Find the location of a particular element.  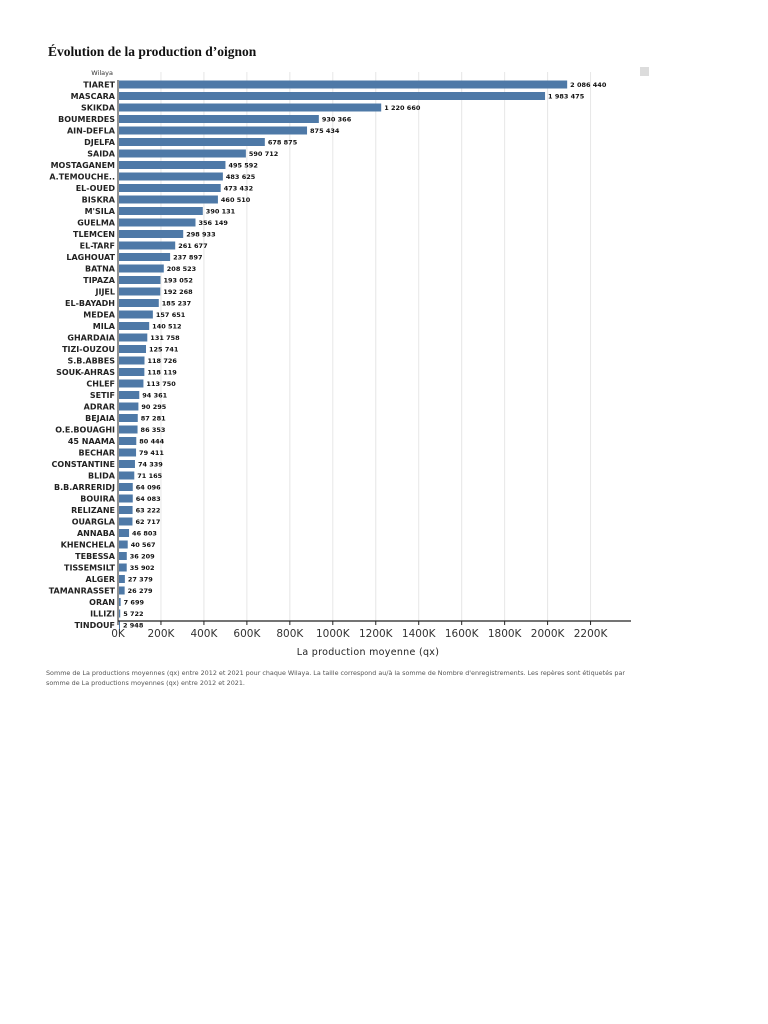

category-label: DJELFA is located at coordinates (100, 142).